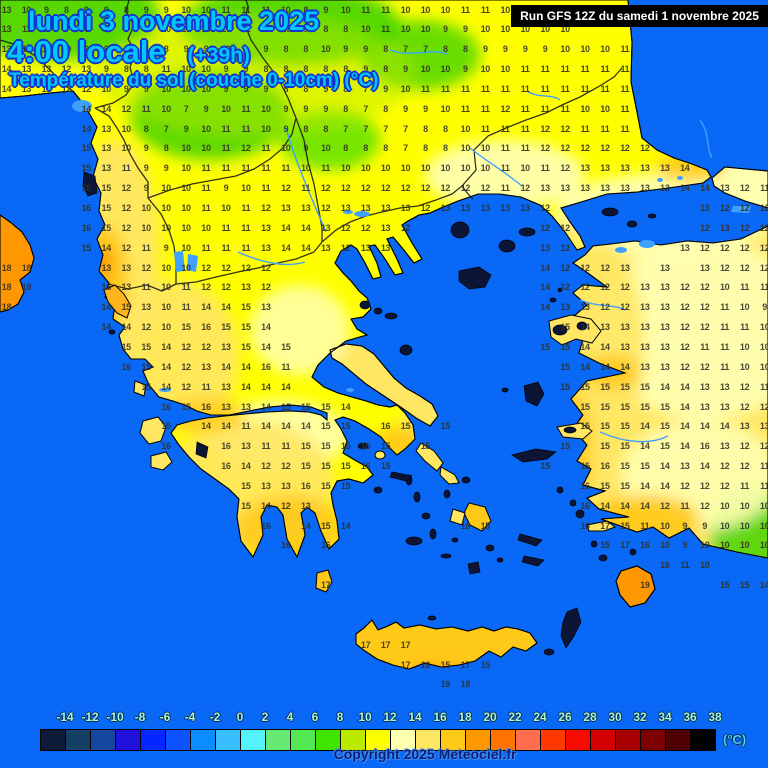 The height and width of the screenshot is (768, 768). What do you see at coordinates (190, 717) in the screenshot?
I see `colorbar-tick: -4` at bounding box center [190, 717].